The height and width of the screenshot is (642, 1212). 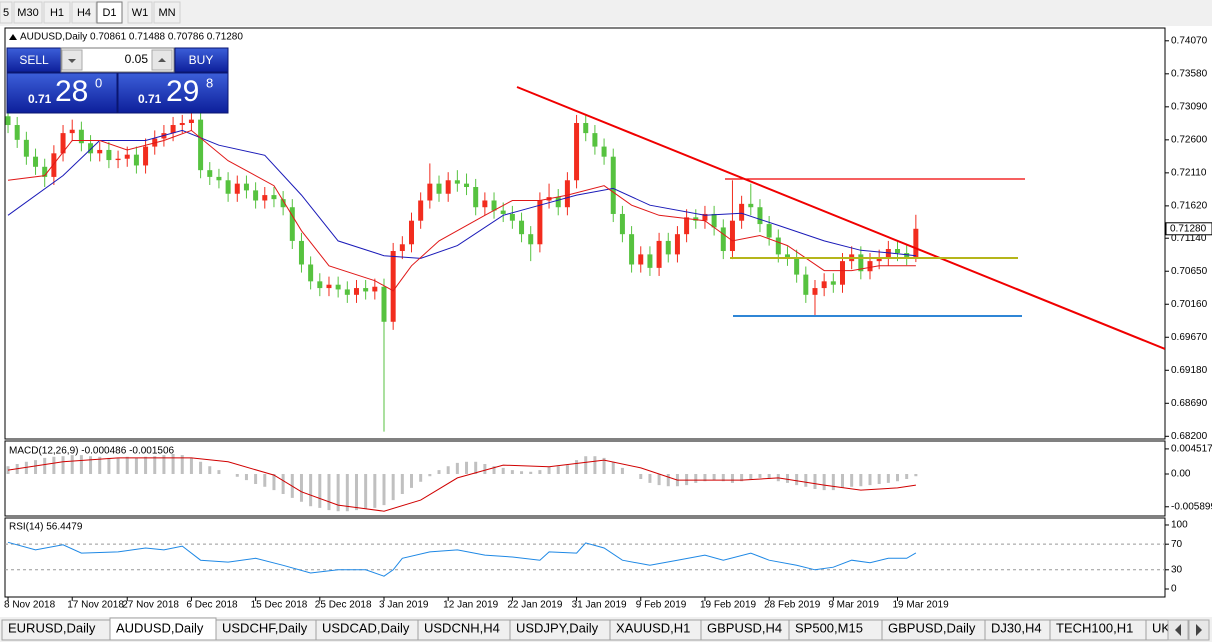 I want to click on timeframe-label: W1, so click(x=140, y=13).